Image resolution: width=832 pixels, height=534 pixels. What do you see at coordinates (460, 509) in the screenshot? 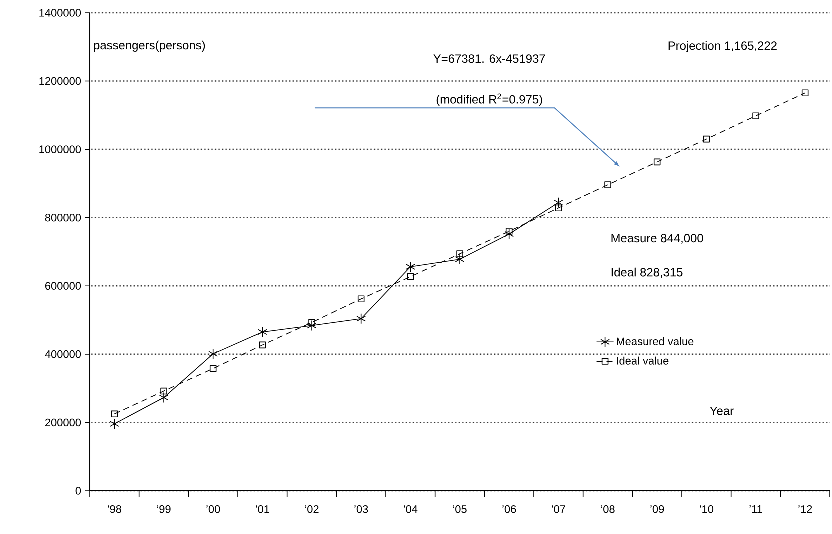
I see `x-tick-label: ’05` at bounding box center [460, 509].